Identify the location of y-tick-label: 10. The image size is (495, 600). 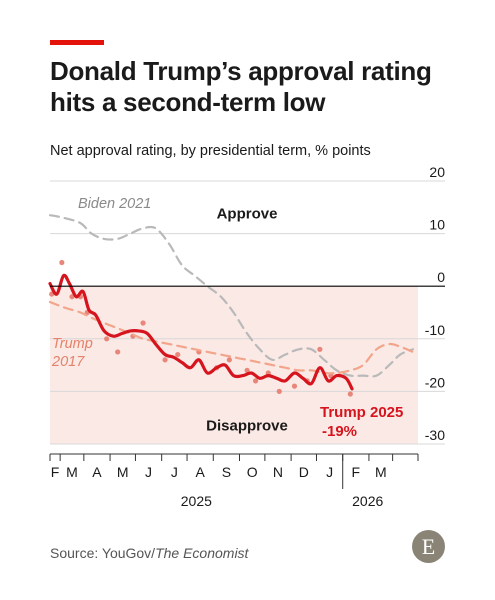
(437, 225).